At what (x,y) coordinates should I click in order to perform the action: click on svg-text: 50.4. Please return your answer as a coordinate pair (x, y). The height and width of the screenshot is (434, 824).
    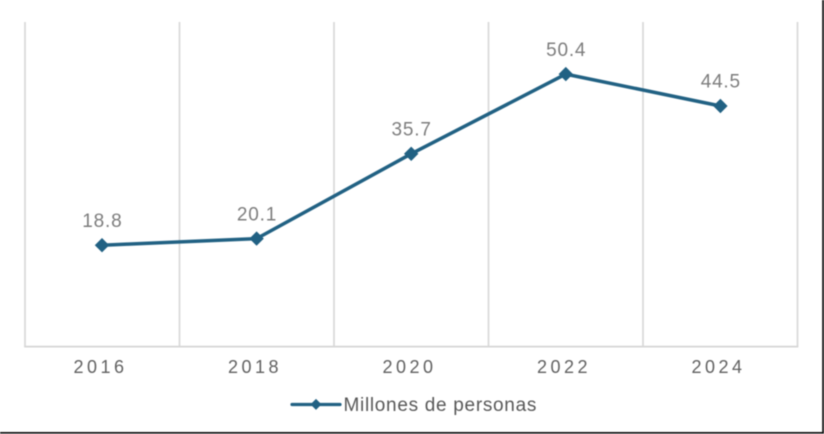
    Looking at the image, I should click on (566, 50).